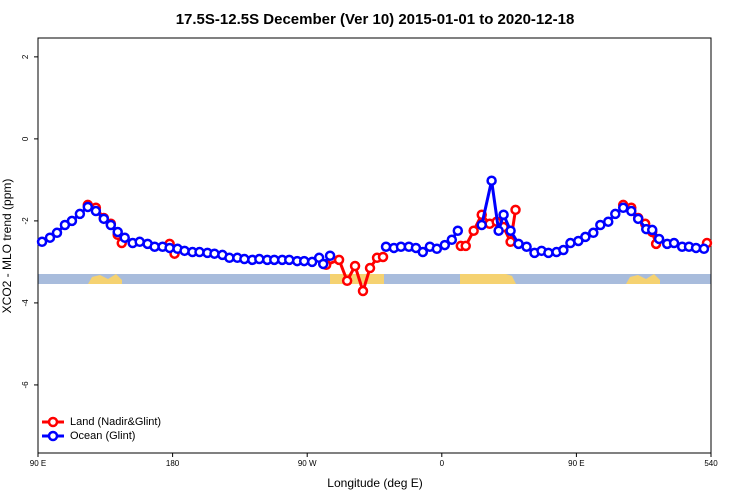  What do you see at coordinates (711, 463) in the screenshot?
I see `x-tick-label: 540` at bounding box center [711, 463].